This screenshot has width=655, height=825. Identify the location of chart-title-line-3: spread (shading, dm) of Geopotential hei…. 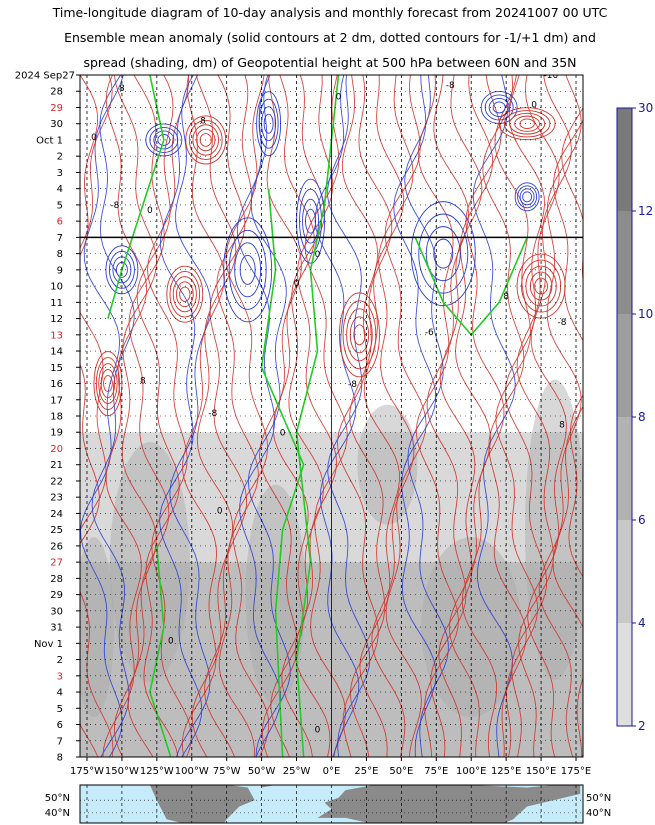
(329, 62).